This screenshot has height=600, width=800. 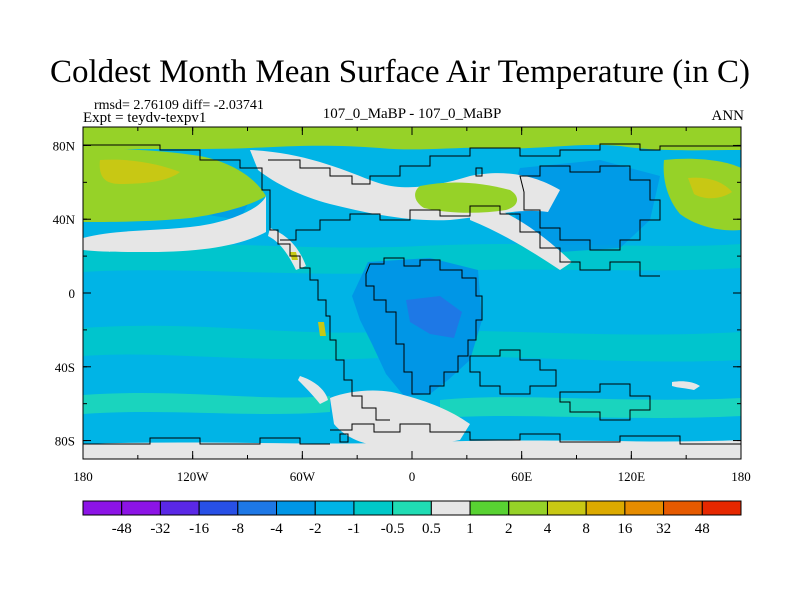 I want to click on lon-tick-label: 120E, so click(x=632, y=476).